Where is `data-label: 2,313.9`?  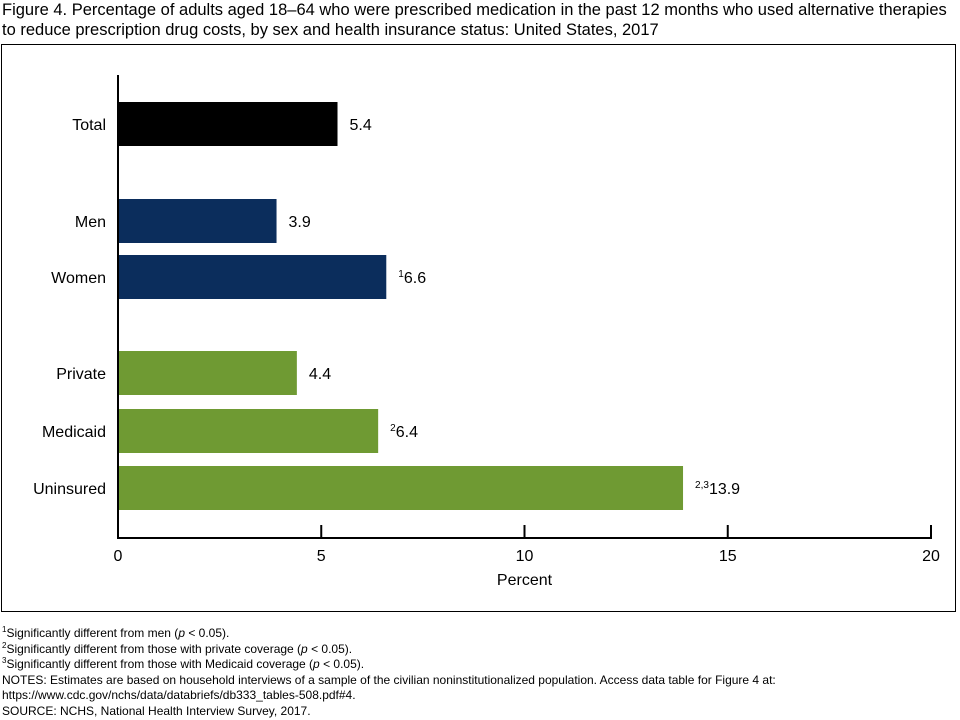
data-label: 2,313.9 is located at coordinates (717, 489).